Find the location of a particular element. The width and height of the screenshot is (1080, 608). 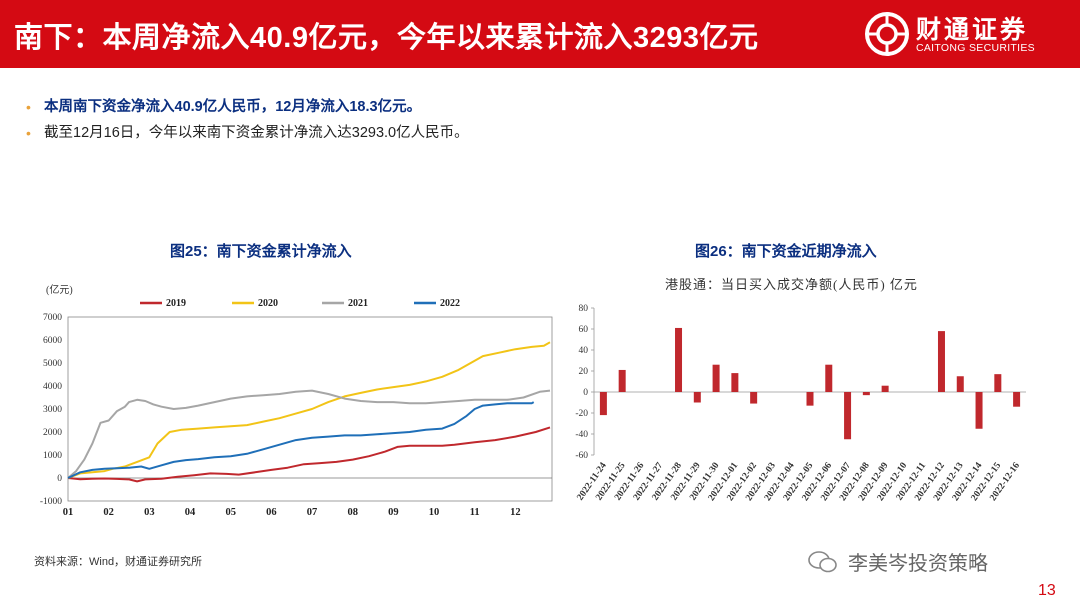

x-tick-label: 07 is located at coordinates (312, 512).